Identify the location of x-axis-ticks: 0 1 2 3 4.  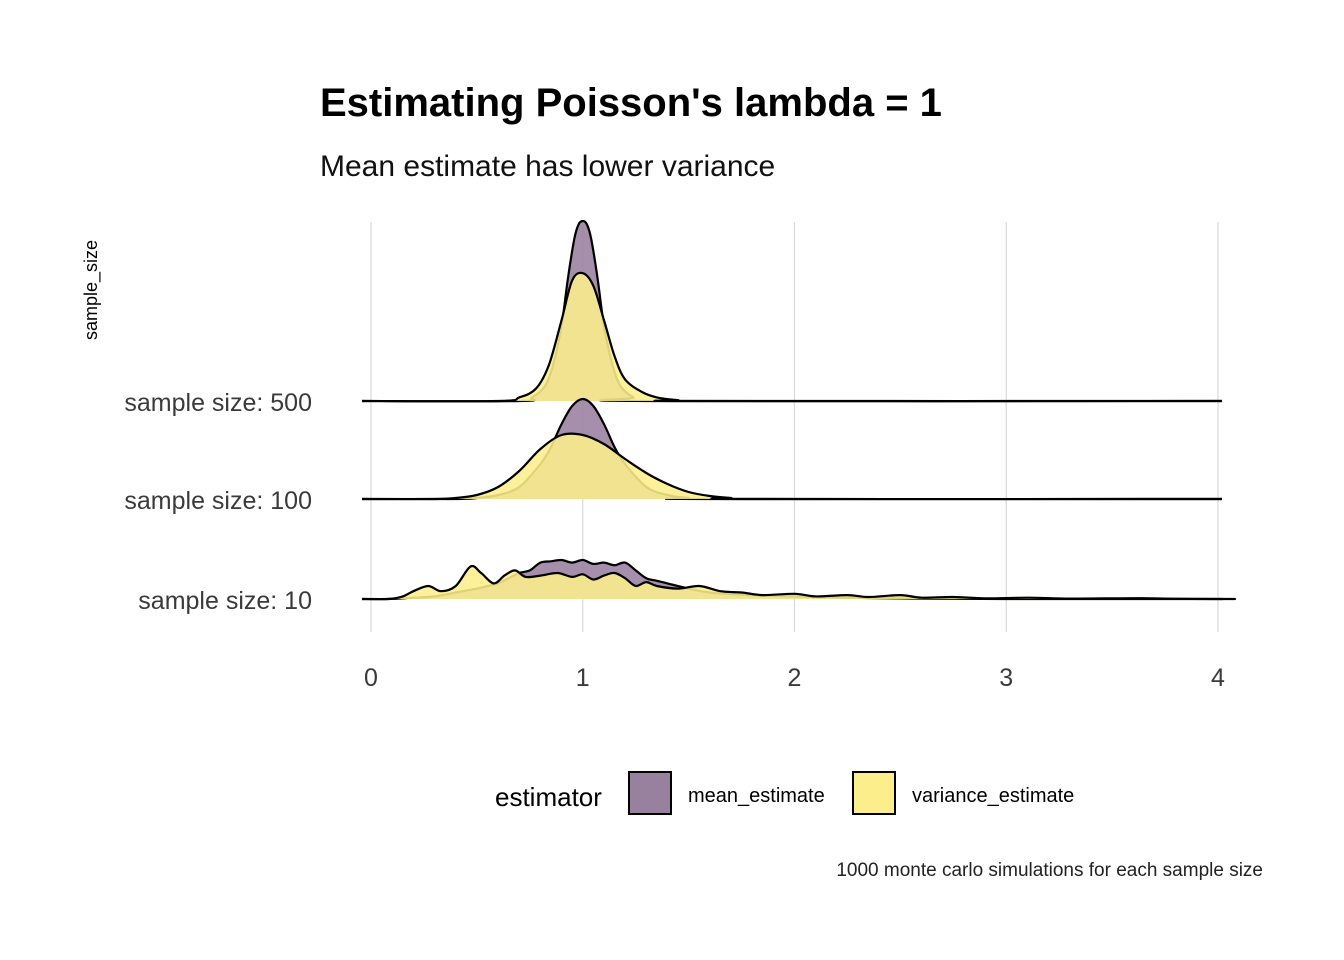
(794, 678).